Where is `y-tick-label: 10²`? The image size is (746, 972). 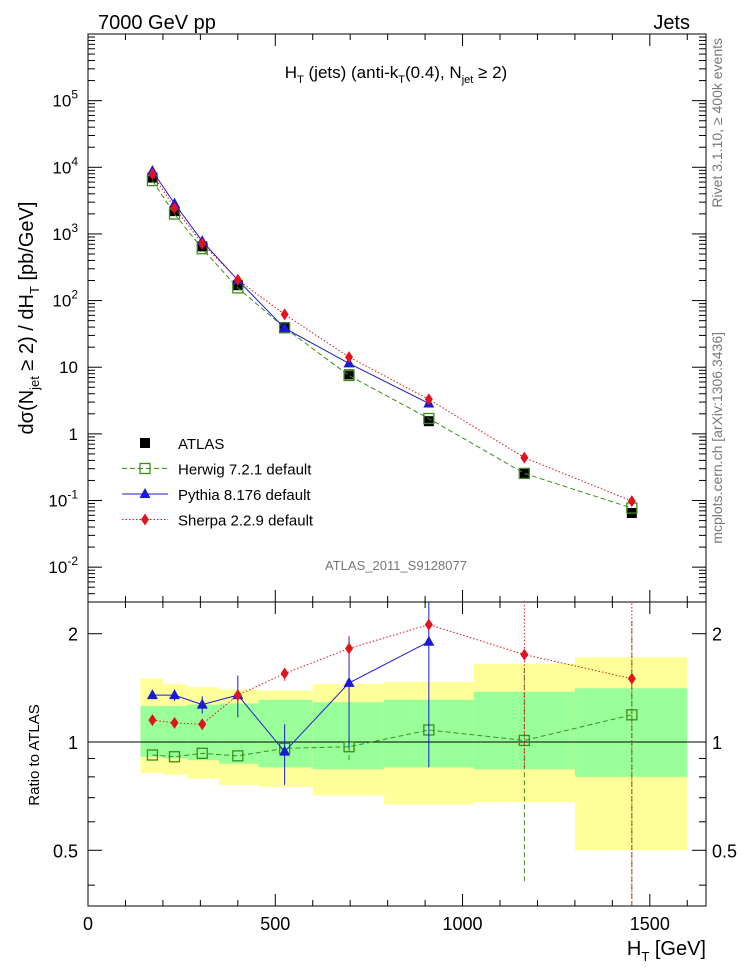
y-tick-label: 10² is located at coordinates (65, 299).